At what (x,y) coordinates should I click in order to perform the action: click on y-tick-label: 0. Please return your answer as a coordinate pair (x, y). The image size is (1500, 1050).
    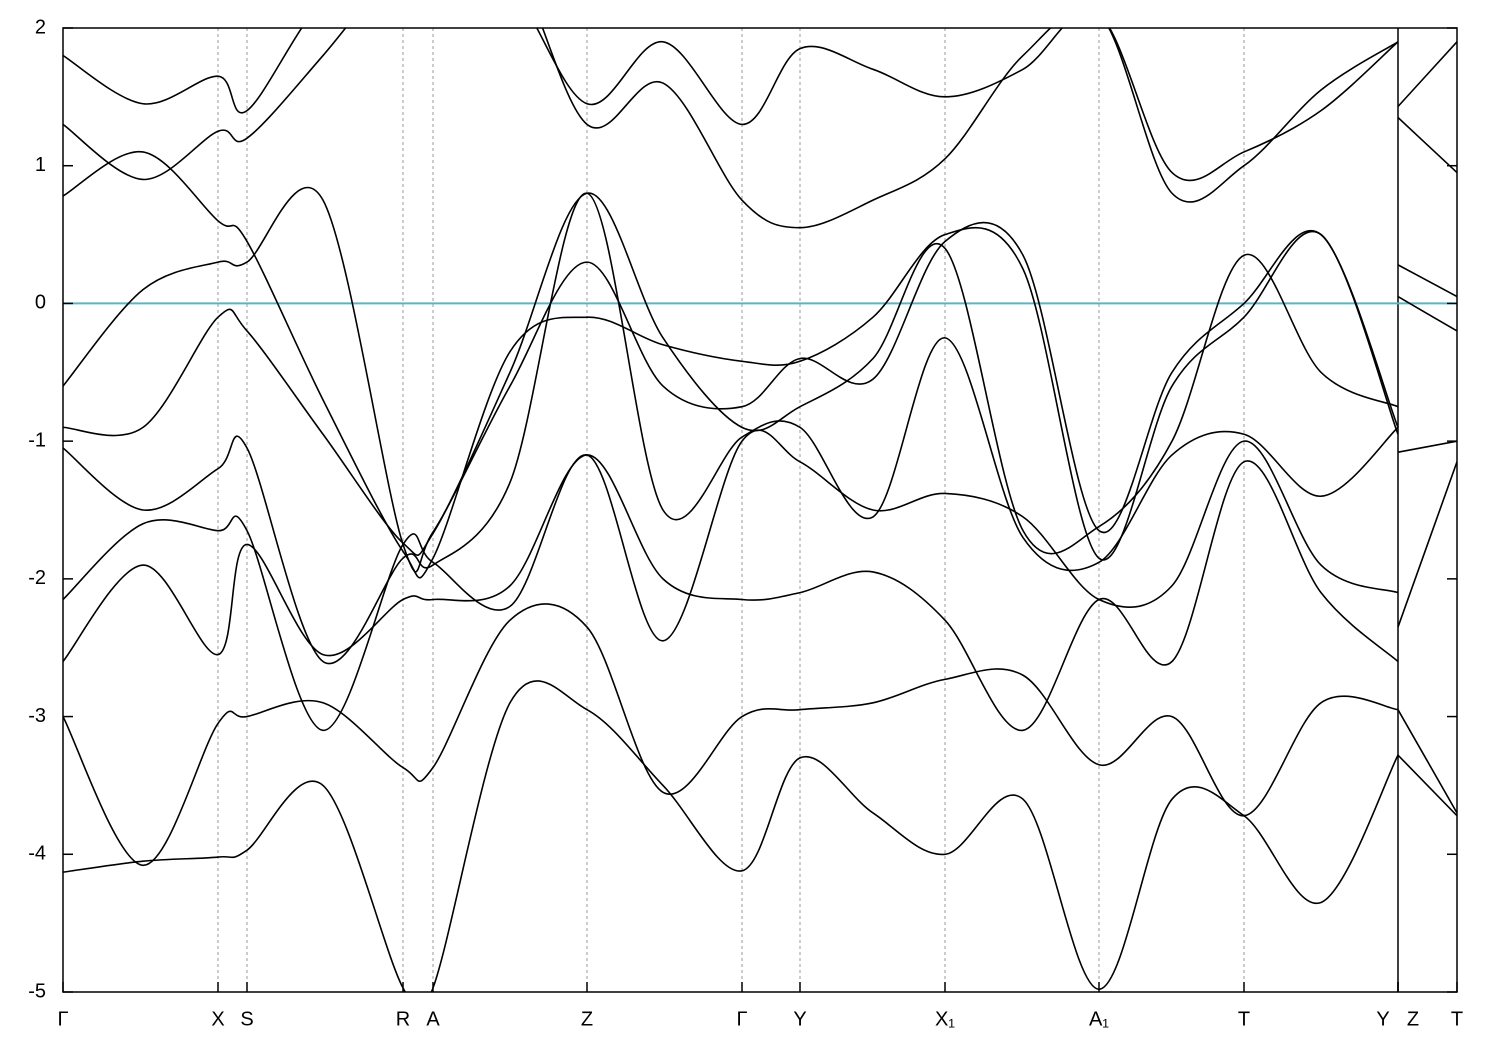
    Looking at the image, I should click on (40, 303).